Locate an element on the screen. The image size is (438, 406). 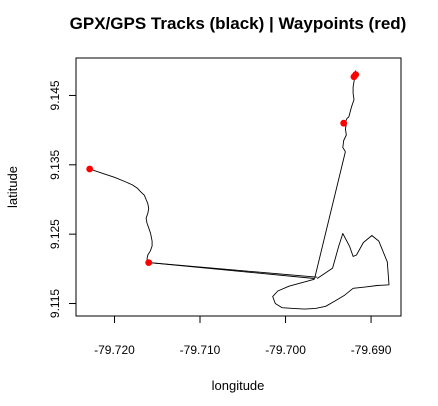
y-tick-label: 9.125 is located at coordinates (55, 234).